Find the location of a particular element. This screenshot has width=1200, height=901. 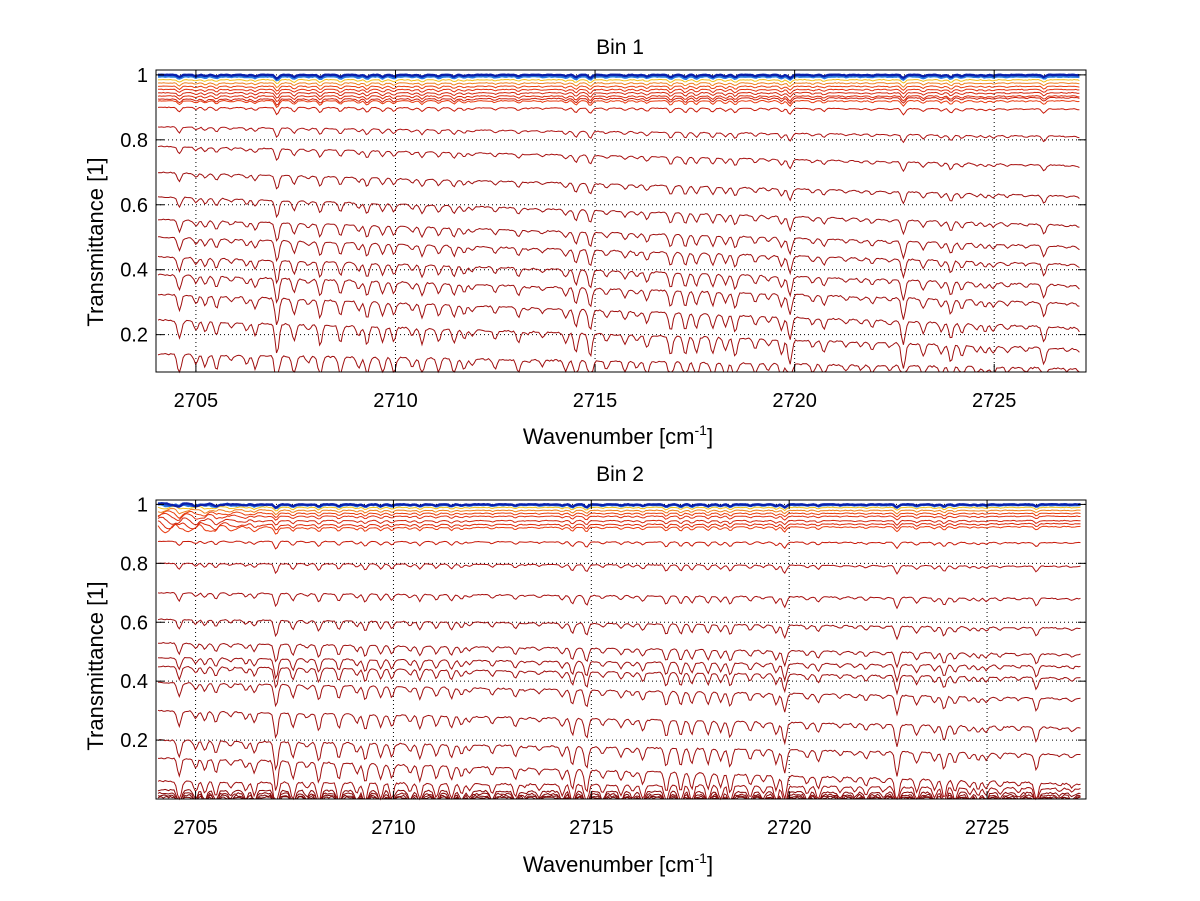

chart-title: Bin 1 is located at coordinates (620, 47).